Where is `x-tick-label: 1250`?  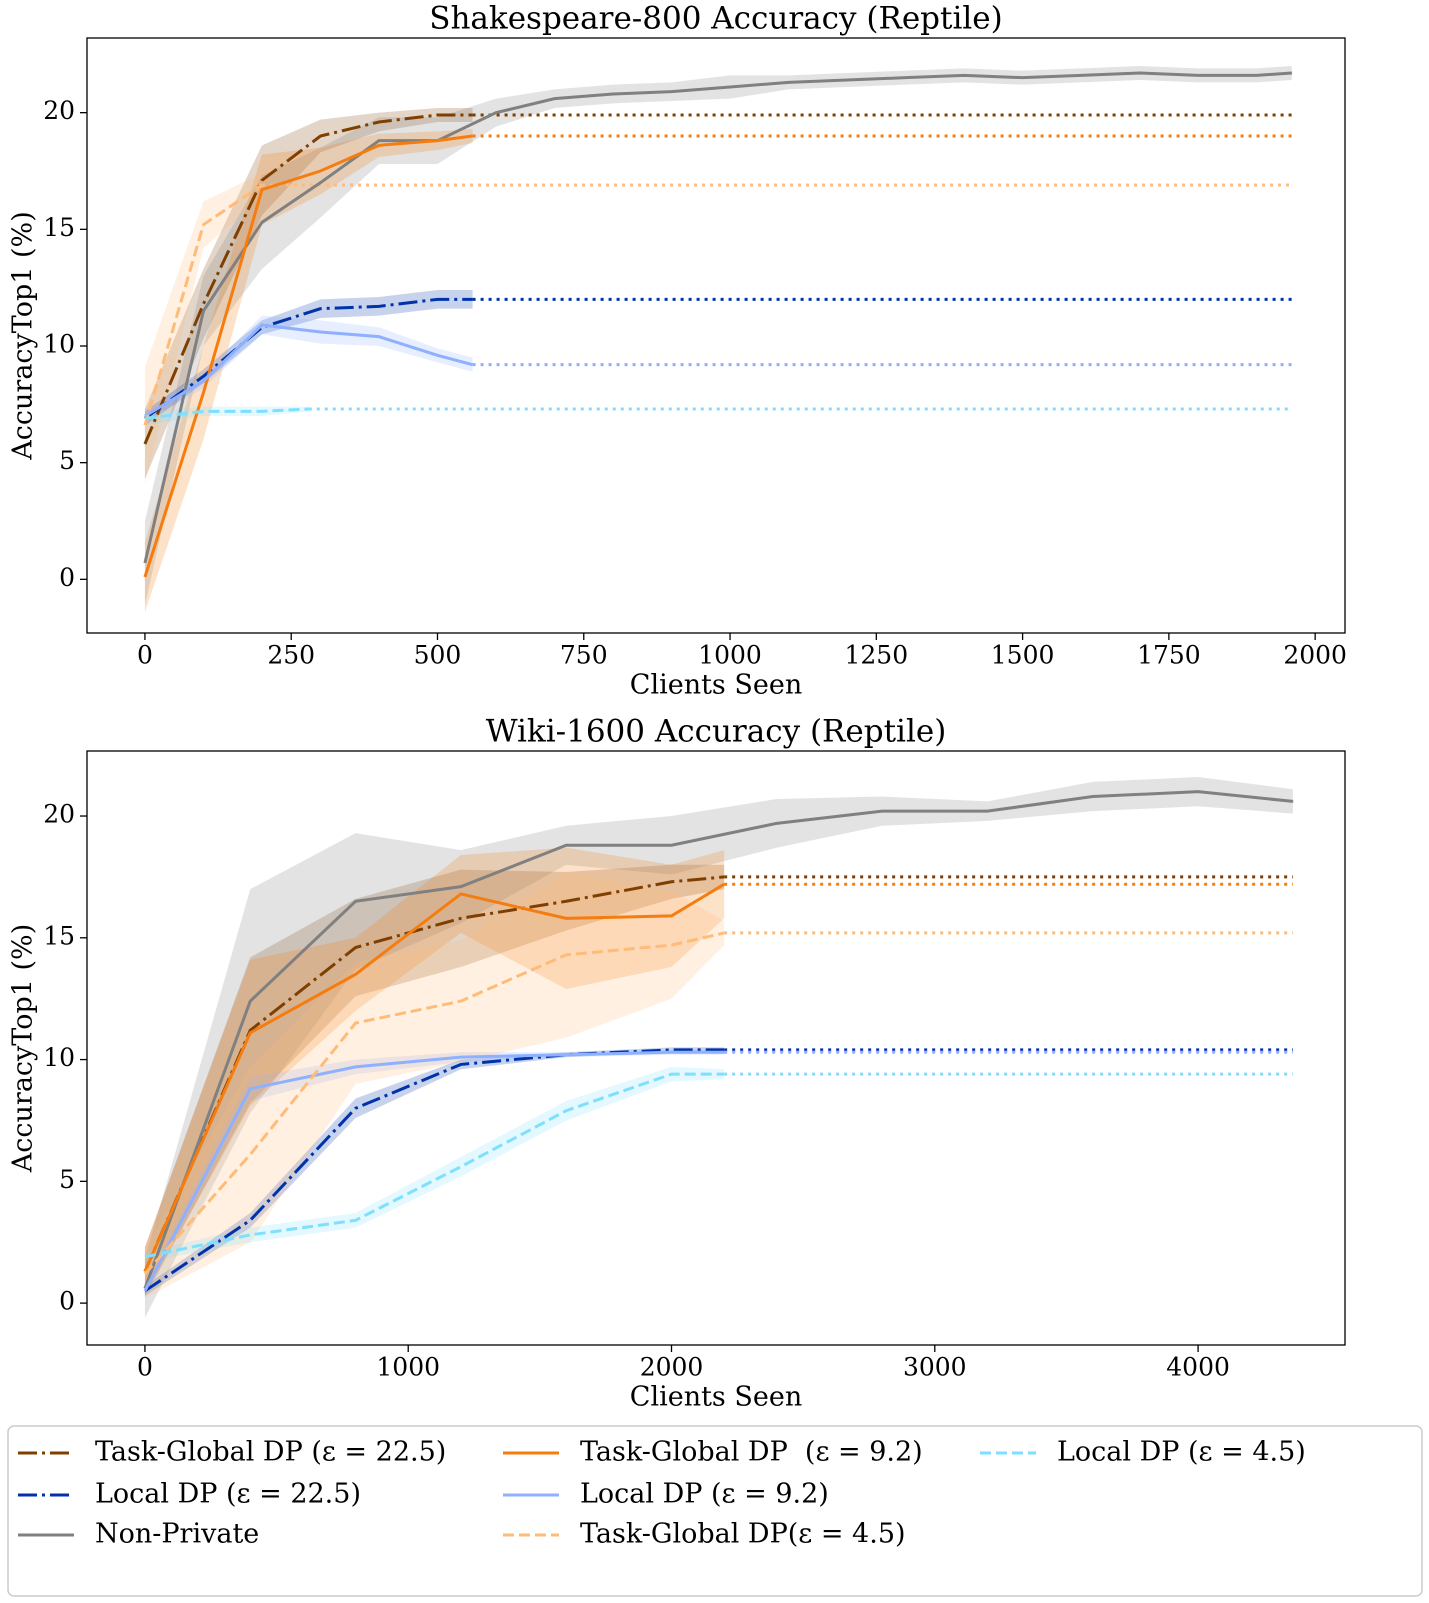
x-tick-label: 1250 is located at coordinates (877, 655).